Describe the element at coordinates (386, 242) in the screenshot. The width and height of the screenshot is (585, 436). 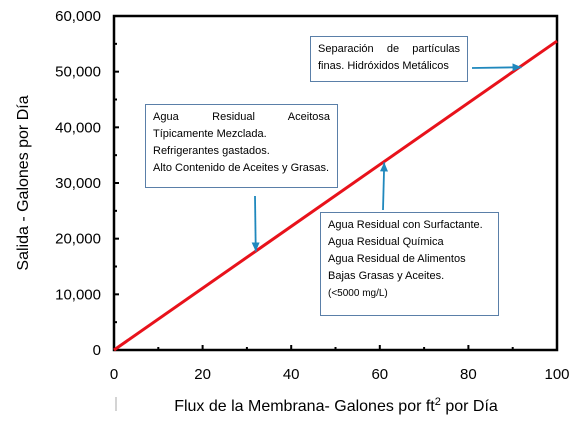
I see `annotation-line: Agua Residual Química` at that location.